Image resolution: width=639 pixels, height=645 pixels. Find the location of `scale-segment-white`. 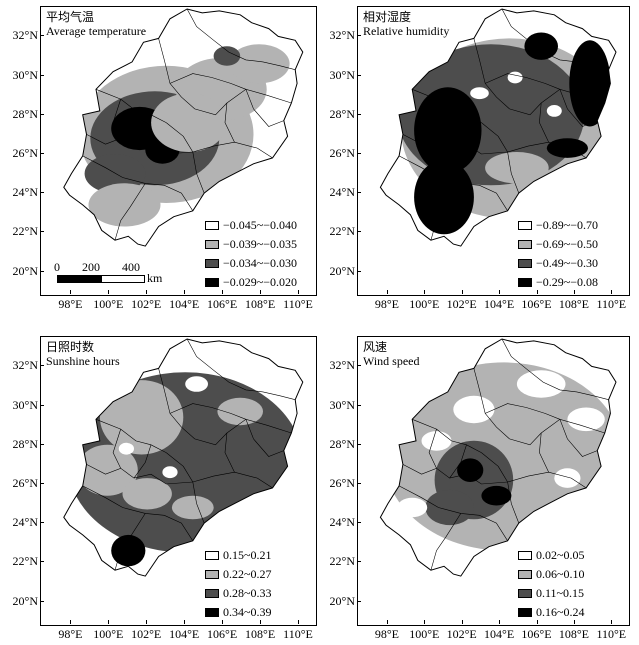

scale-segment-white is located at coordinates (123, 279).